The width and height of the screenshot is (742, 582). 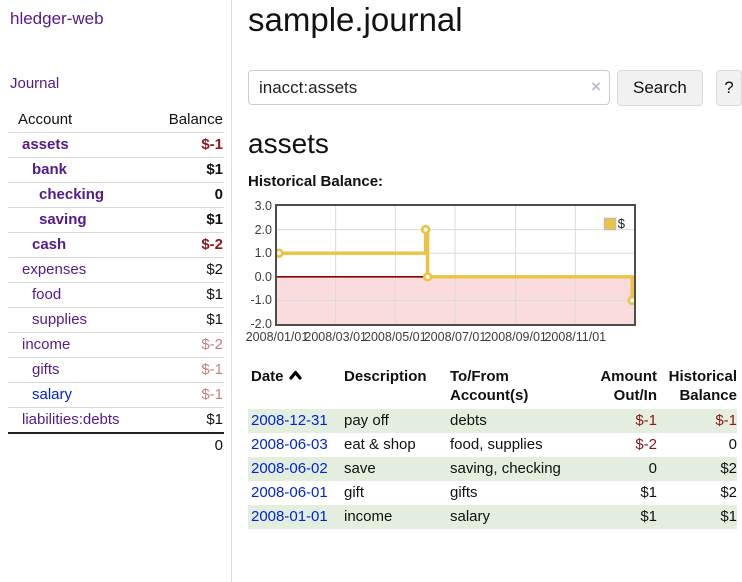 What do you see at coordinates (60, 319) in the screenshot?
I see `account-link-supplies: supplies` at bounding box center [60, 319].